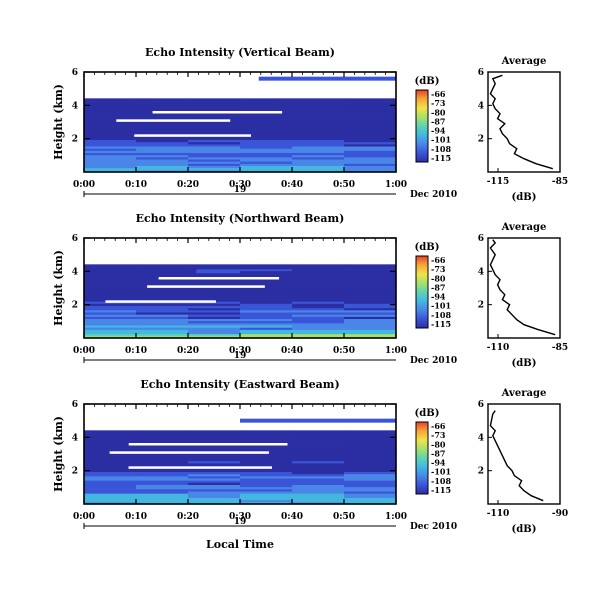 Image resolution: width=614 pixels, height=598 pixels. I want to click on x-tick-label: 0:50, so click(344, 517).